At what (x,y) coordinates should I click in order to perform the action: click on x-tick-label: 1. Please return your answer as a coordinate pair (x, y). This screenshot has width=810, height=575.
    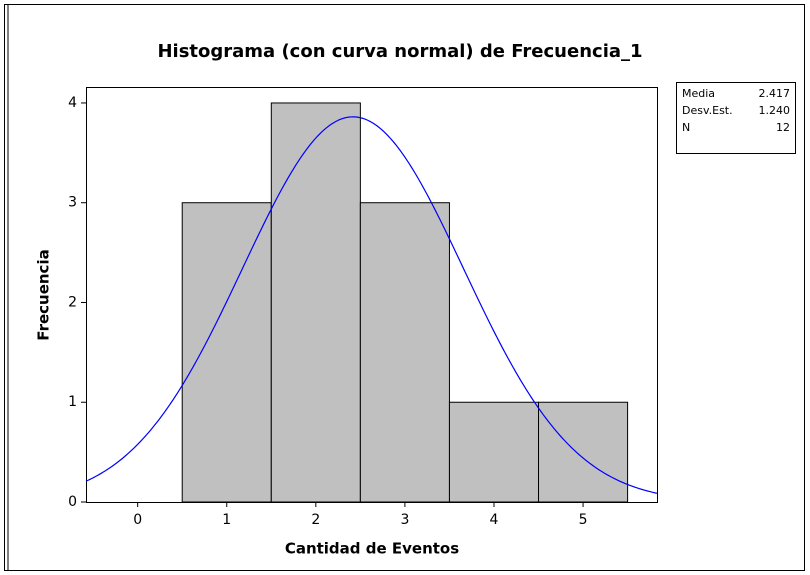
    Looking at the image, I should click on (226, 520).